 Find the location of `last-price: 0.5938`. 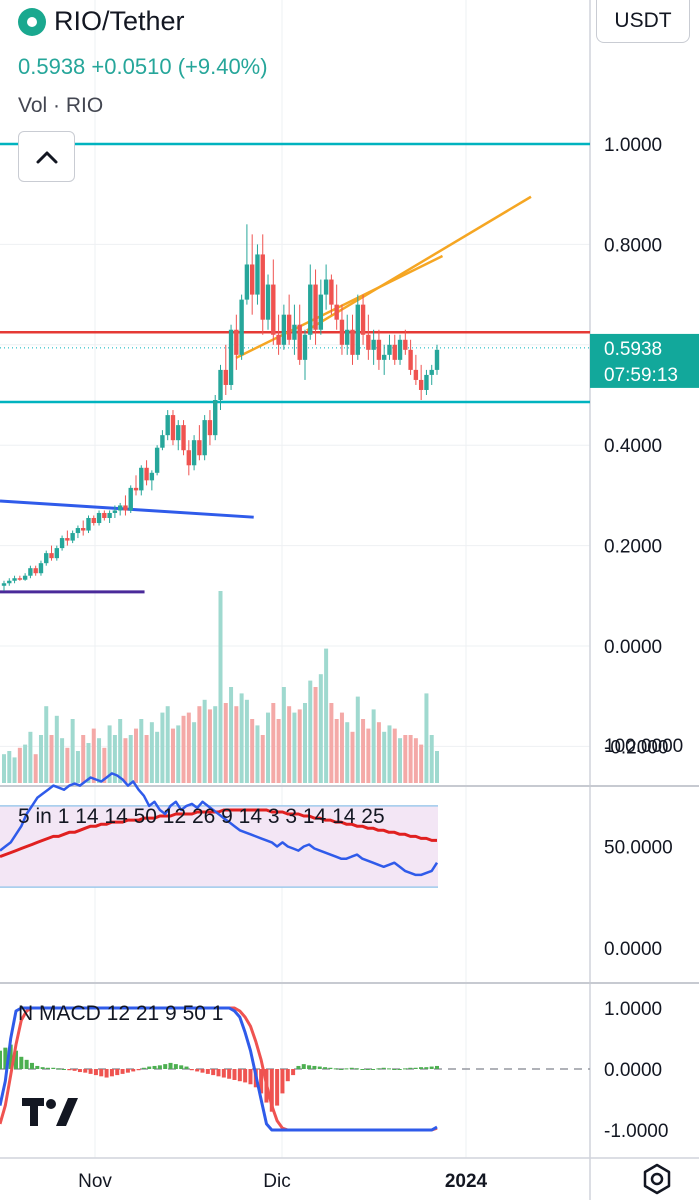

last-price: 0.5938 is located at coordinates (52, 66).